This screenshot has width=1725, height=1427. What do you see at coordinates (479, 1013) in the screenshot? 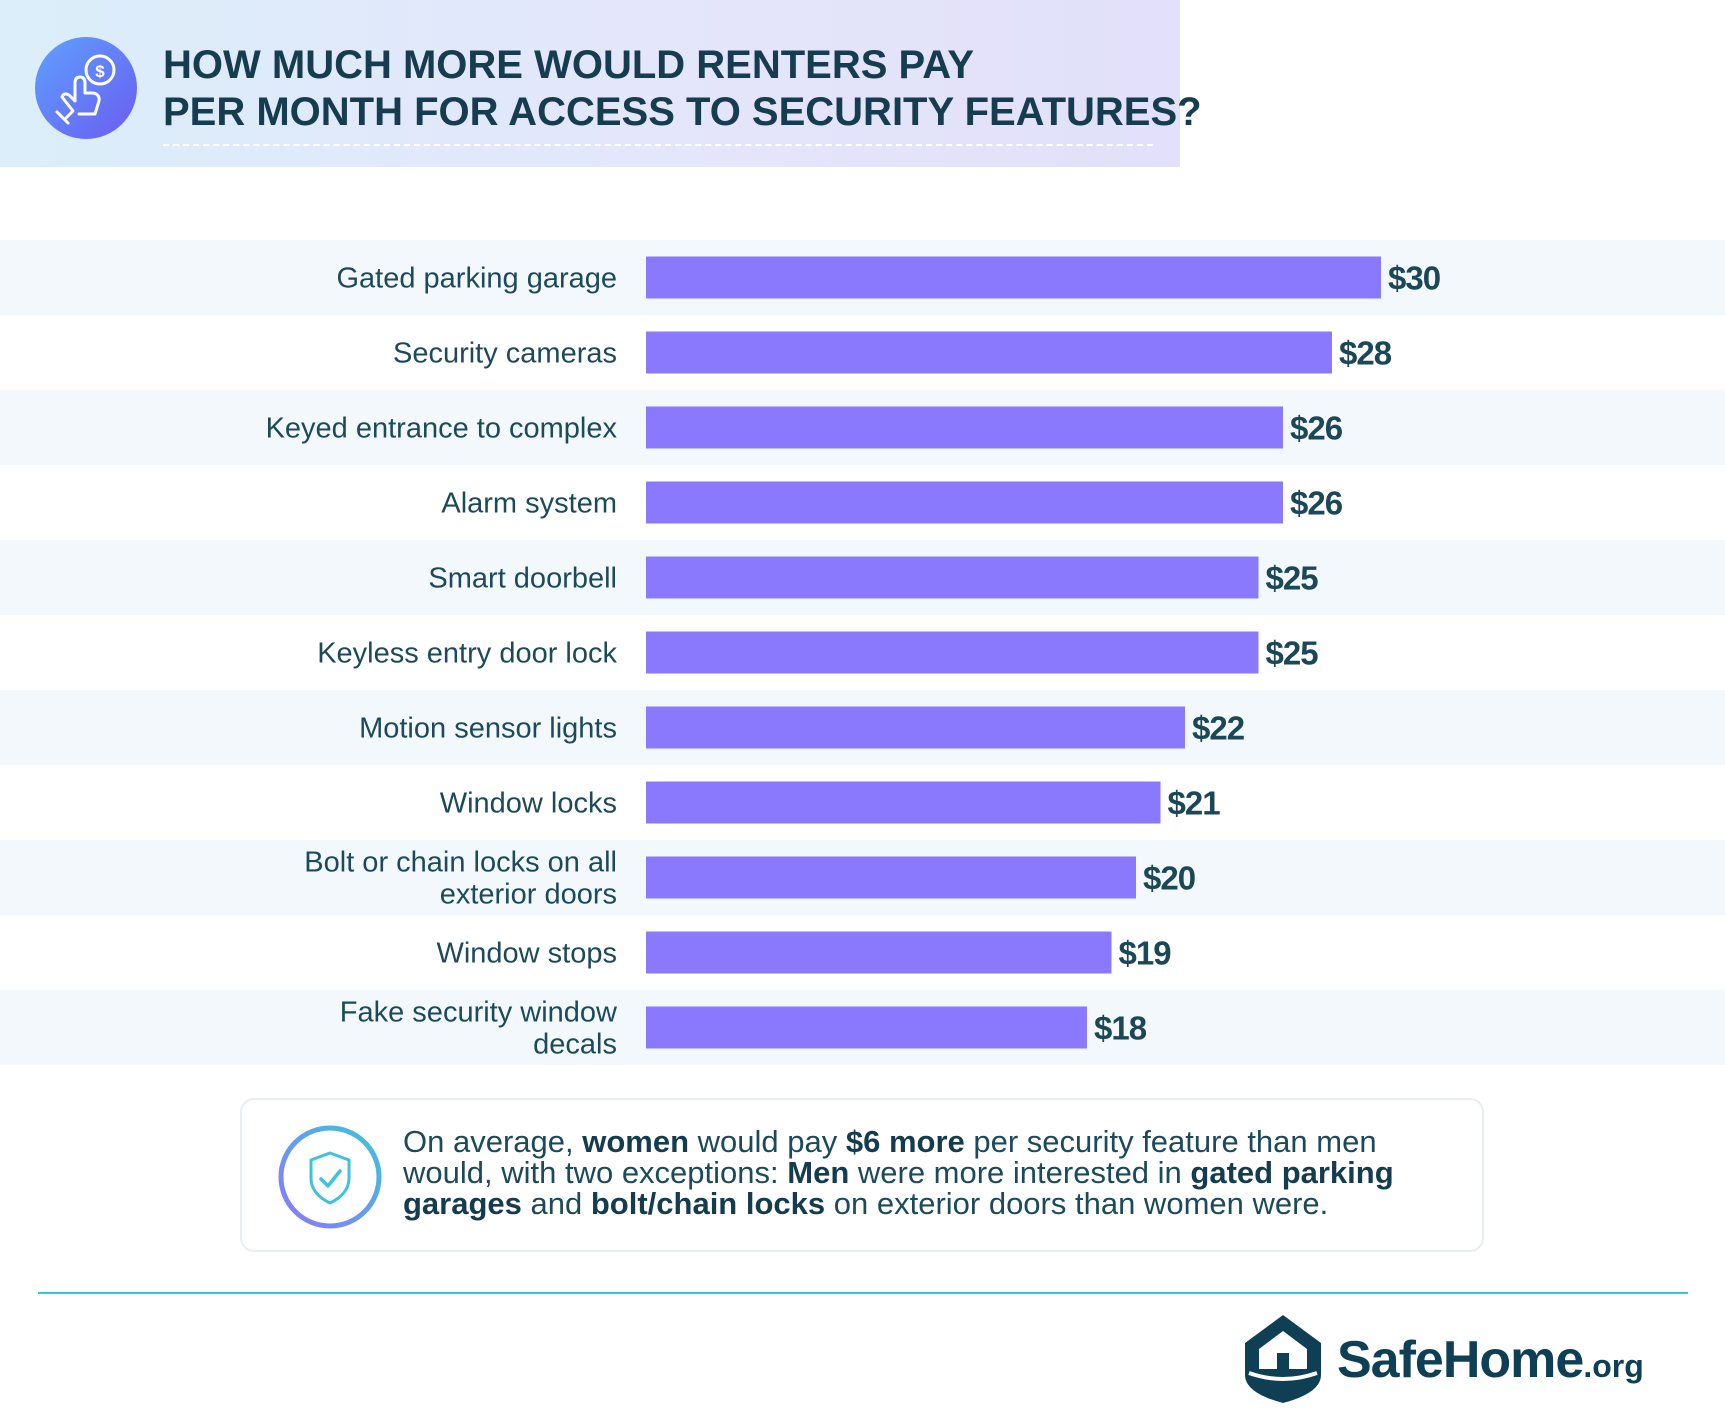
I see `category-label: Fake security window` at bounding box center [479, 1013].